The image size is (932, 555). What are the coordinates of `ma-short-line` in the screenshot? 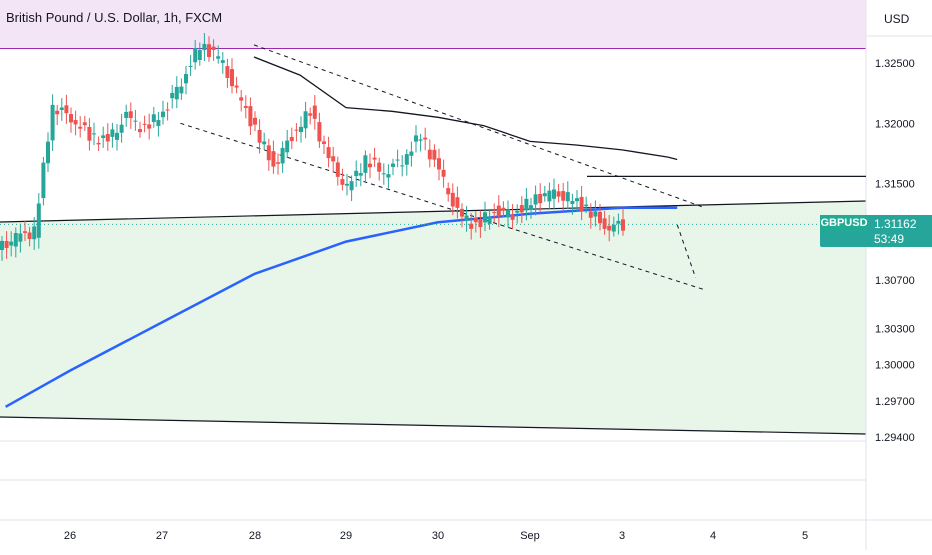 It's located at (465, 108).